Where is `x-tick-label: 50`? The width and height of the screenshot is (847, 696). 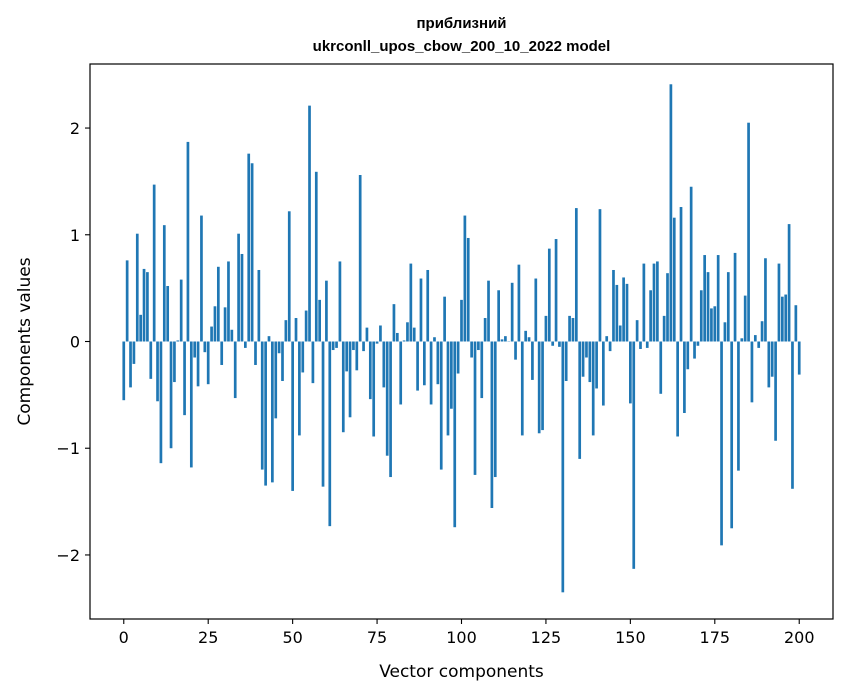
x-tick-label: 50 is located at coordinates (292, 637).